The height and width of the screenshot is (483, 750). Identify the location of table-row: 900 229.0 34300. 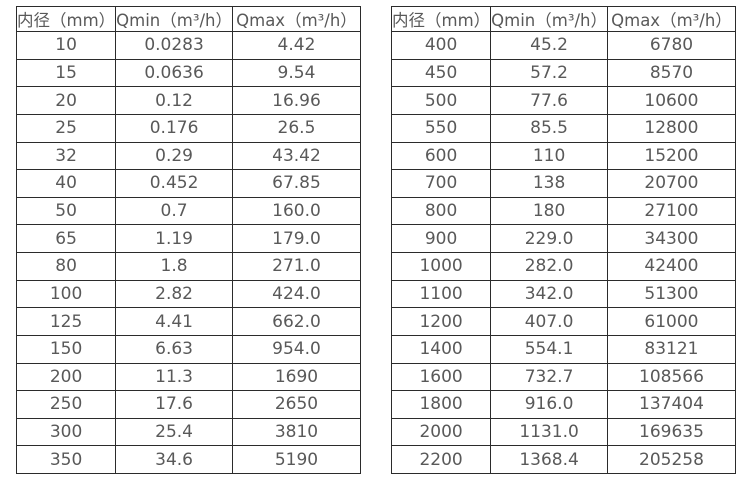
(563, 238).